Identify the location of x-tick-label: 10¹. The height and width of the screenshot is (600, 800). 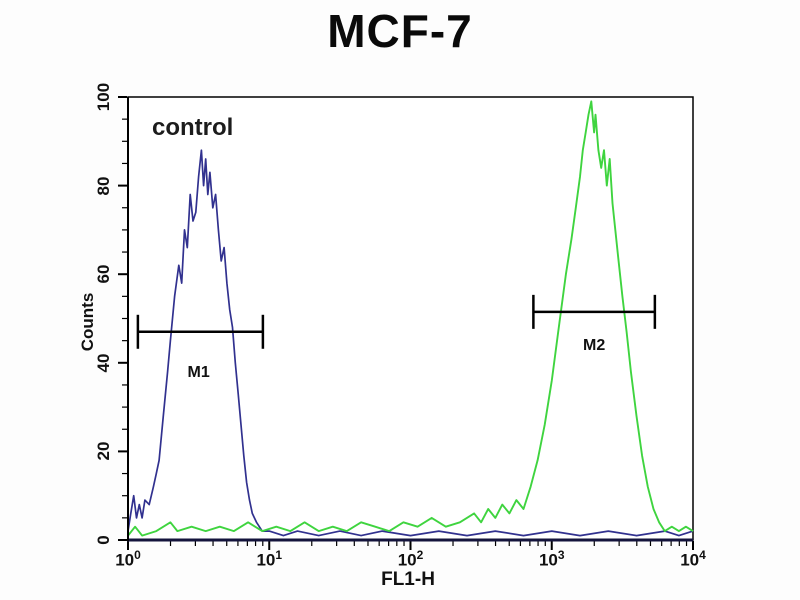
(269, 559).